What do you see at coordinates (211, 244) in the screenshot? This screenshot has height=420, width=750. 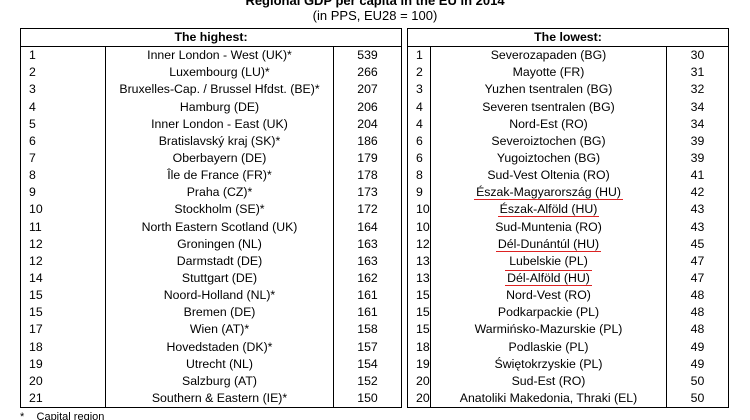 I see `table-row: 12 Groningen (NL) 163` at bounding box center [211, 244].